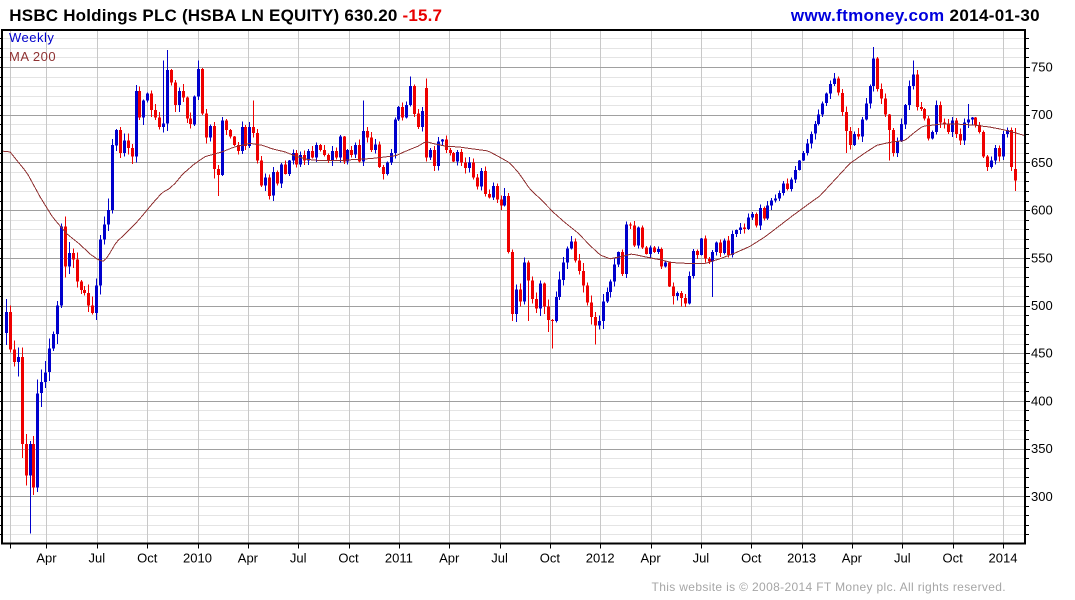 Image resolution: width=1075 pixels, height=600 pixels. I want to click on svg-text: 300, so click(1042, 496).